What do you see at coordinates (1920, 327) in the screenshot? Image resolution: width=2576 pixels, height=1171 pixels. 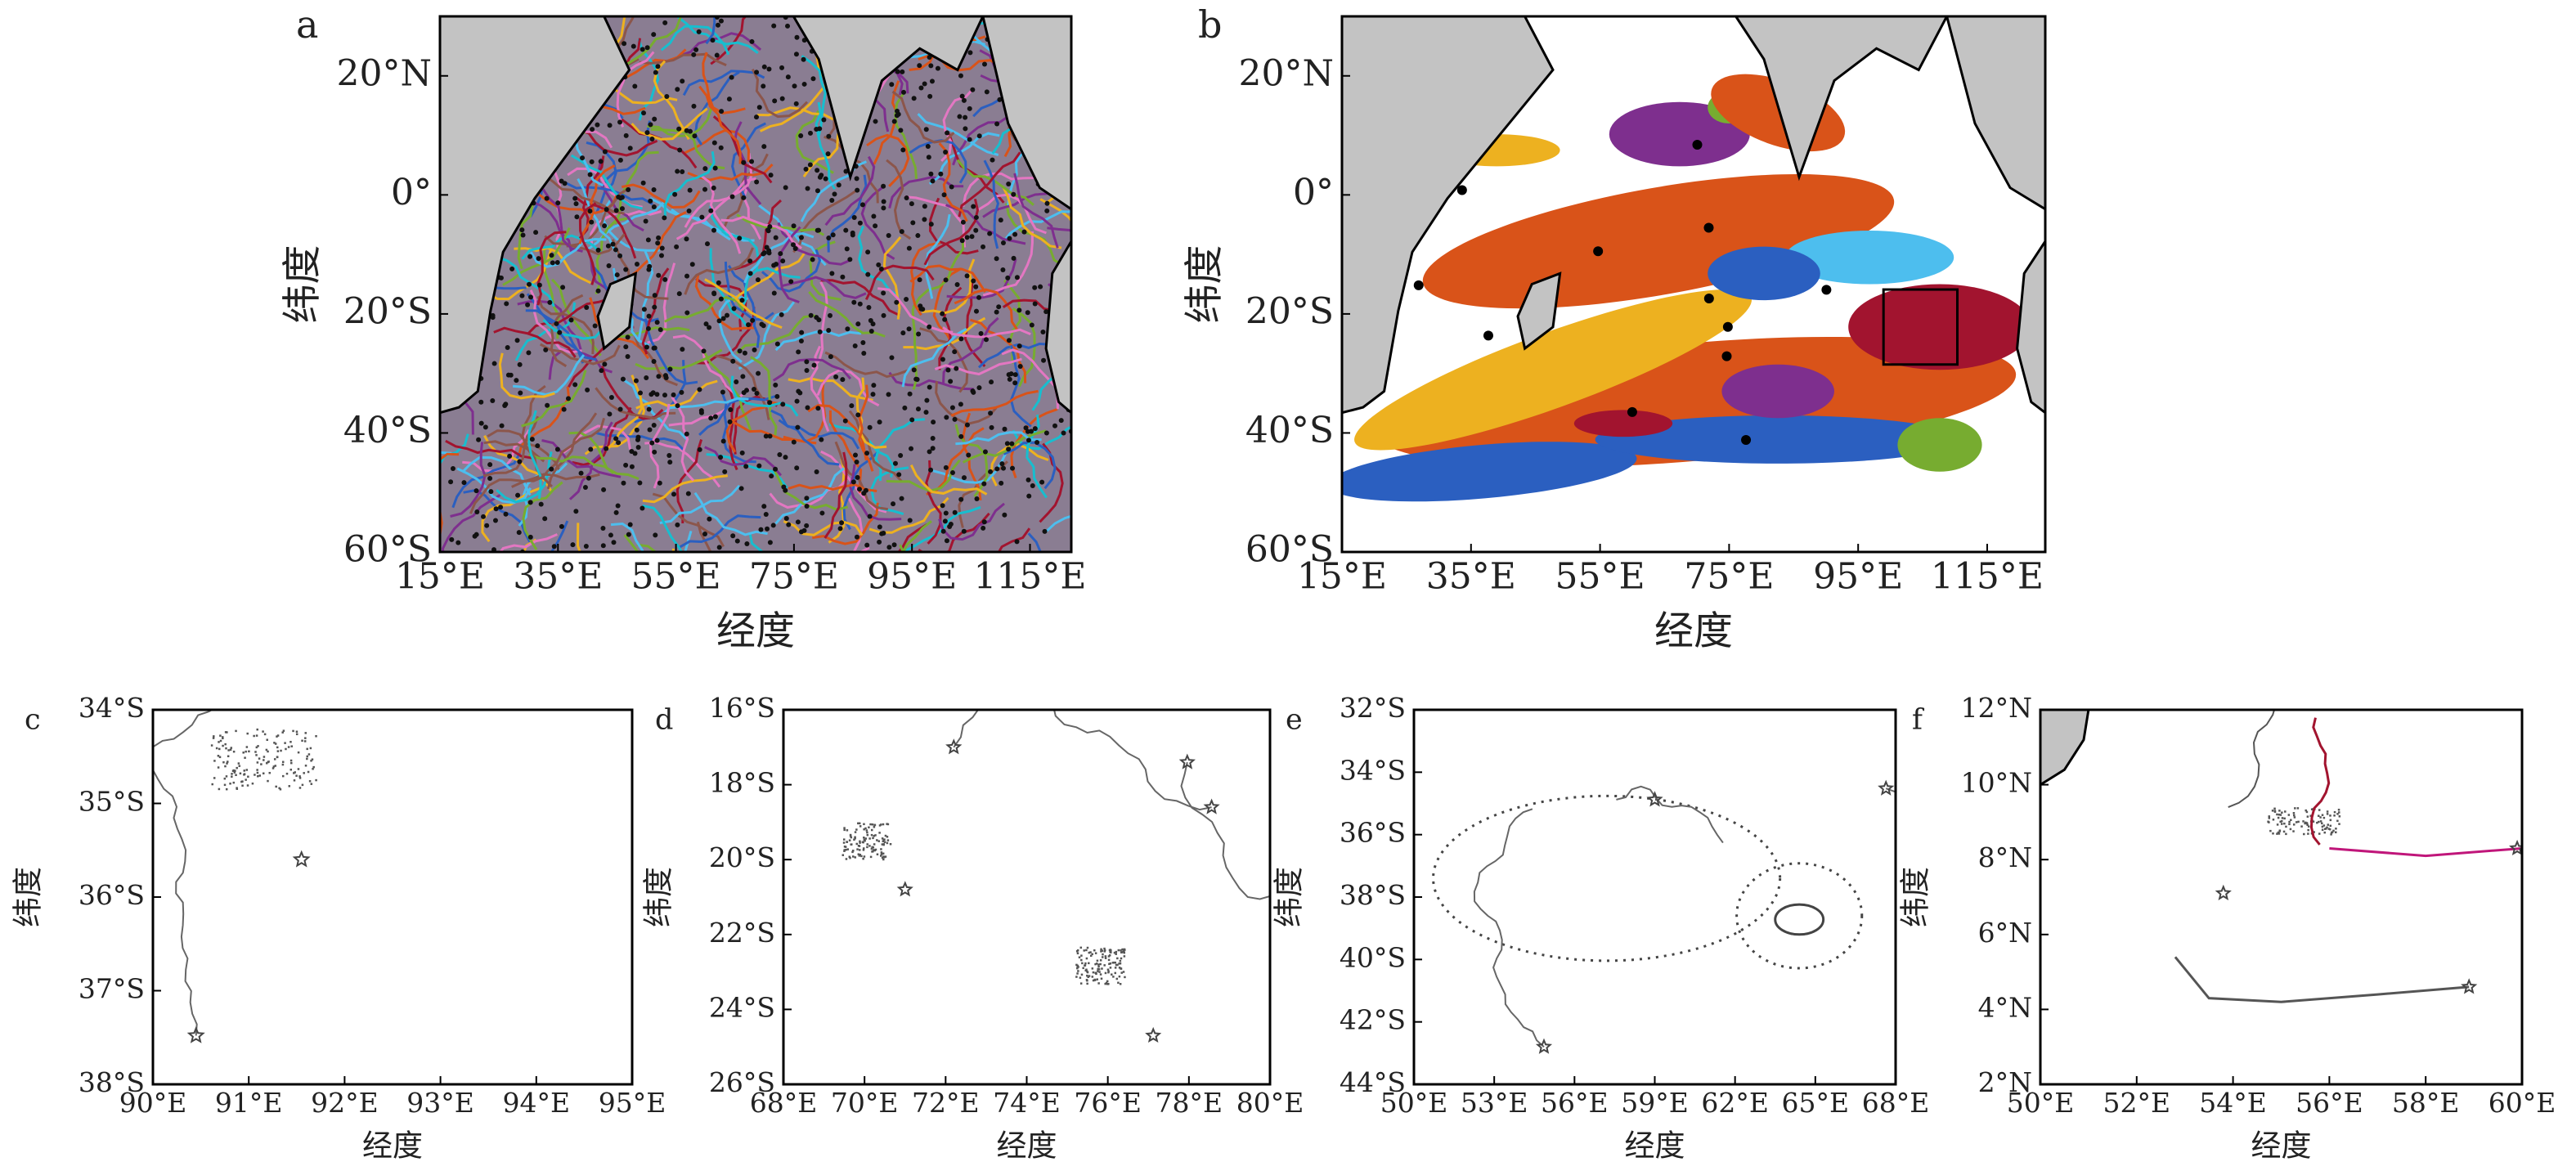 I see `study-box` at bounding box center [1920, 327].